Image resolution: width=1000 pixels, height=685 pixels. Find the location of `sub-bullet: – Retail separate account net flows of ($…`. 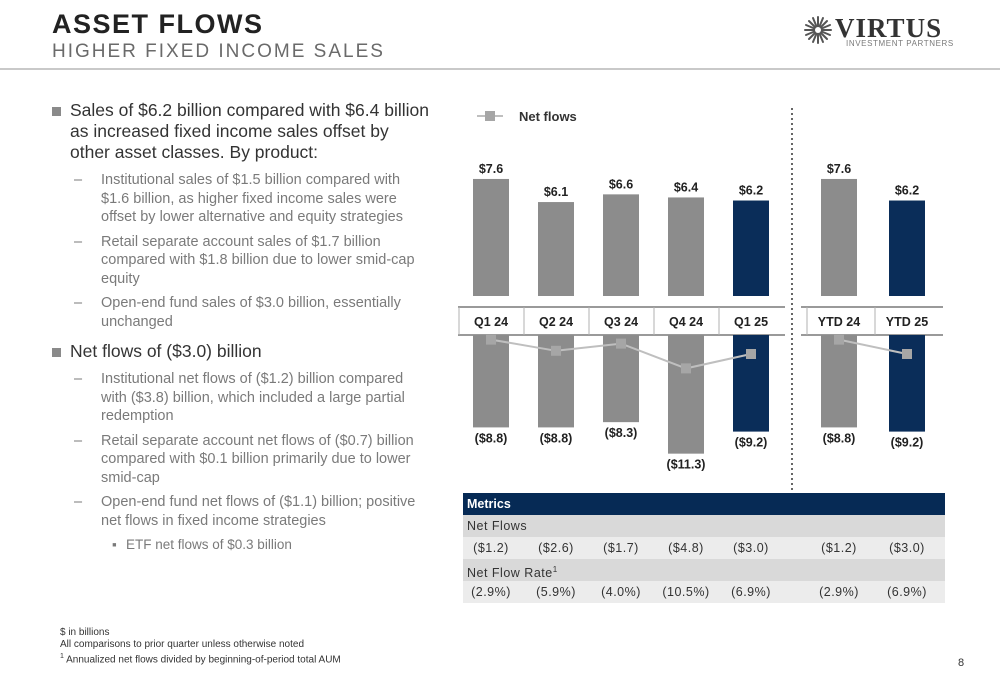

sub-bullet: – Retail separate account net flows of ($… is located at coordinates (242, 460).